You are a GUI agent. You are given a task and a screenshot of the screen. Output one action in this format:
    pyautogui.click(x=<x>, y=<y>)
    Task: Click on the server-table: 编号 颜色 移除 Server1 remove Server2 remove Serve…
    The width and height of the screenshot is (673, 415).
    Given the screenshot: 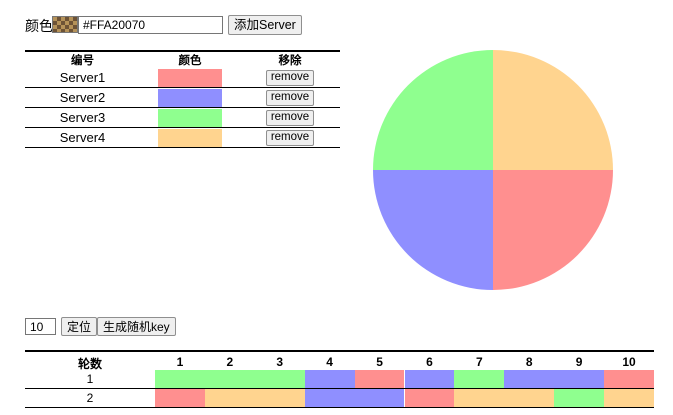 What is the action you would take?
    pyautogui.click(x=182, y=99)
    